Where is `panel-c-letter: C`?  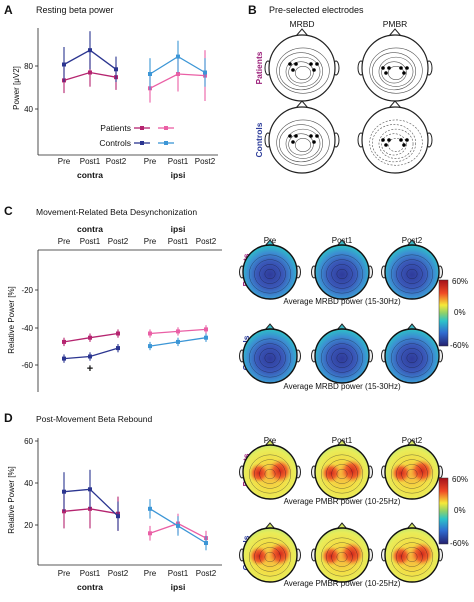
panel-c-letter: C is located at coordinates (8, 211).